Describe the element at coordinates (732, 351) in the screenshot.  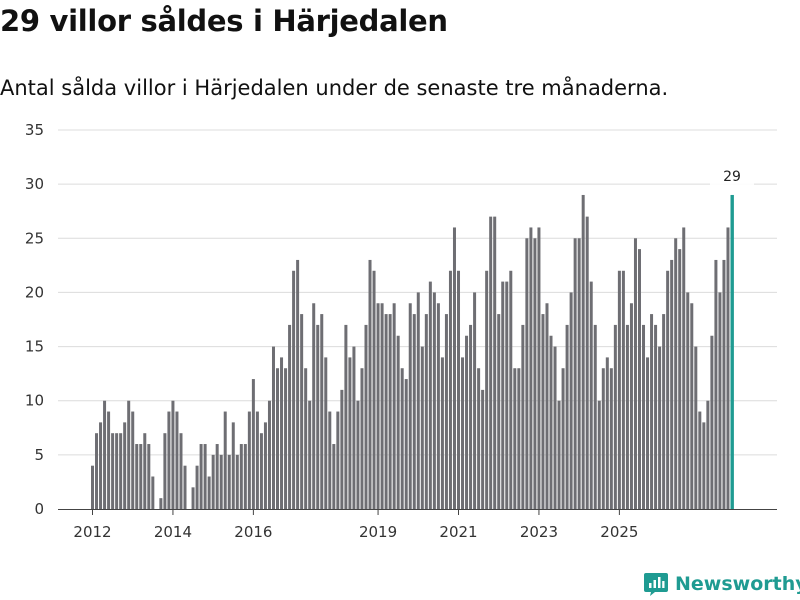
I see `bar-highlight` at that location.